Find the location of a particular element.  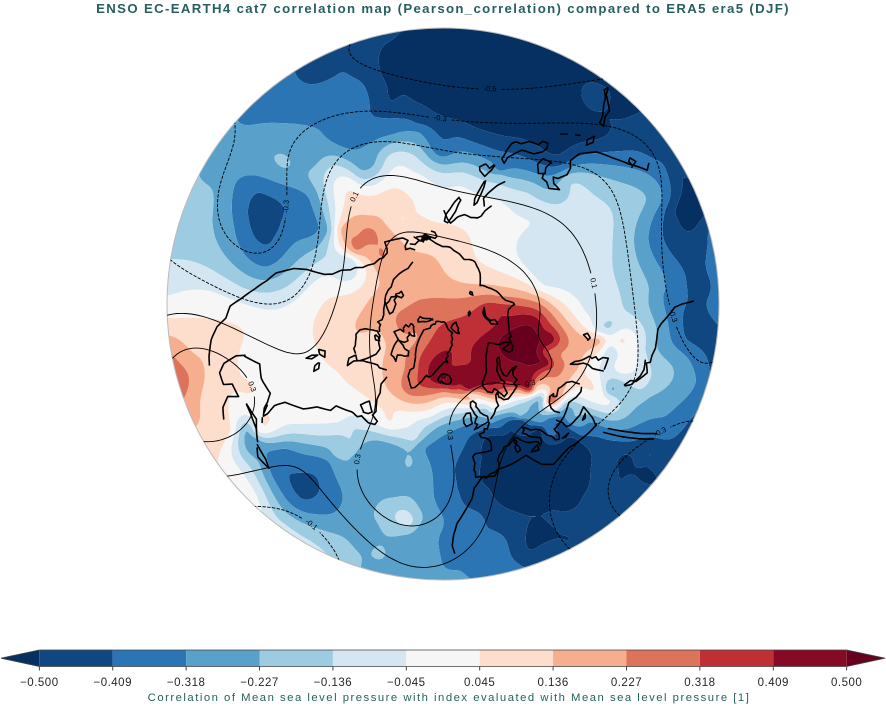

svg-text: -0.5 is located at coordinates (490, 88).